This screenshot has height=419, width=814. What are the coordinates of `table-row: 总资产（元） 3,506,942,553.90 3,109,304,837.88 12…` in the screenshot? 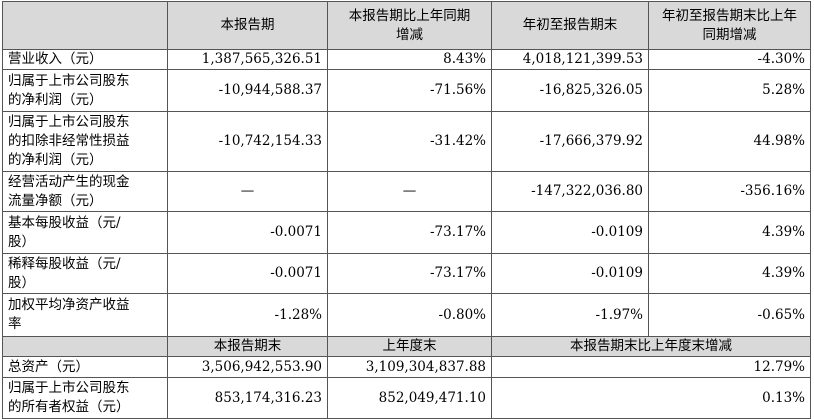 It's located at (406, 367).